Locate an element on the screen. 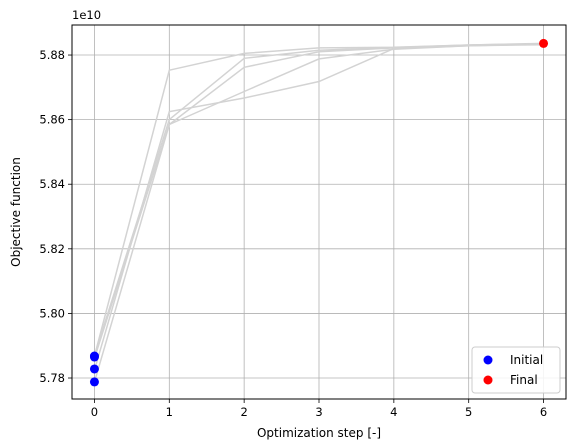 The image size is (576, 448). x-tick-label: 1 is located at coordinates (169, 412).